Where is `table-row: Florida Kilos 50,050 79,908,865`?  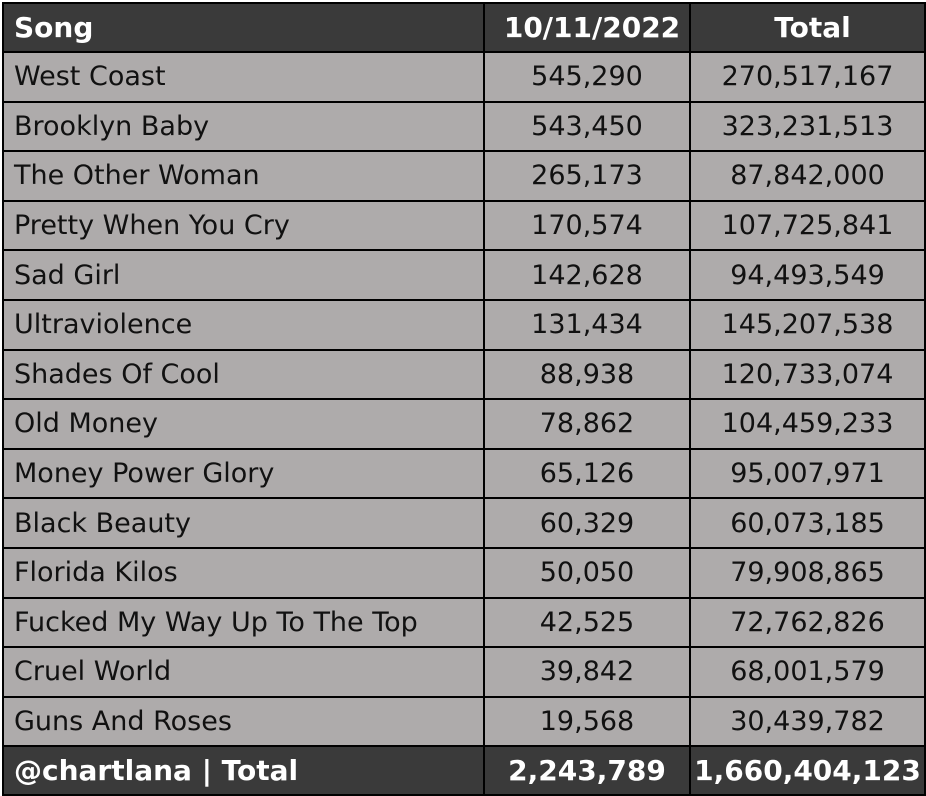 table-row: Florida Kilos 50,050 79,908,865 is located at coordinates (464, 572).